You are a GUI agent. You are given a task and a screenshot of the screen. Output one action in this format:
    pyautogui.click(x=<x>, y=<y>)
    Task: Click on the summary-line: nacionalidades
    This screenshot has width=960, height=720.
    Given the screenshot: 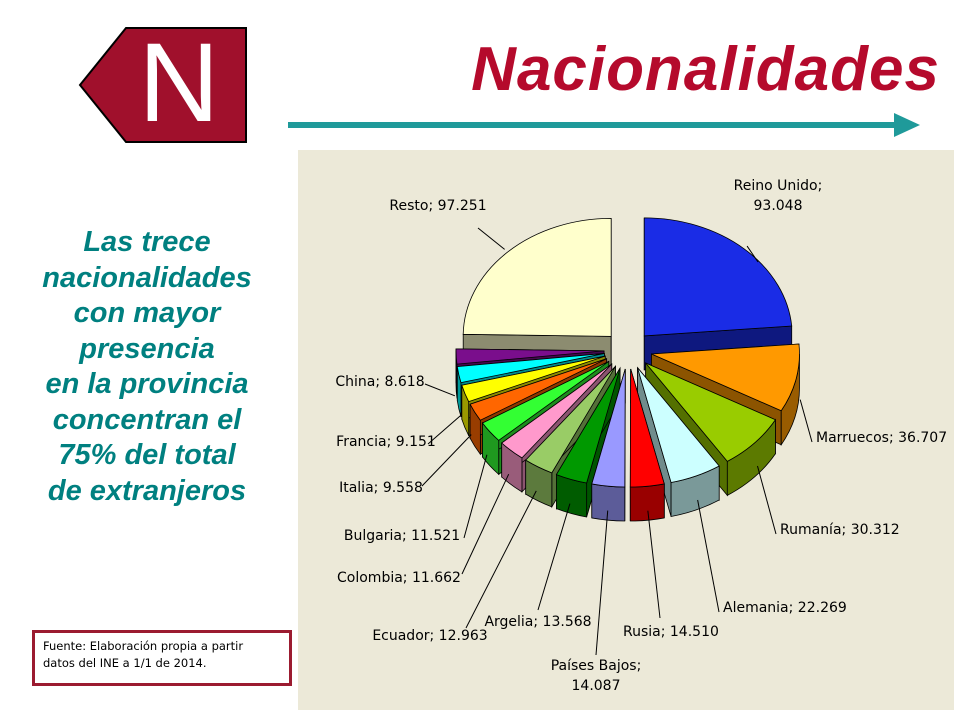 What is the action you would take?
    pyautogui.click(x=147, y=277)
    